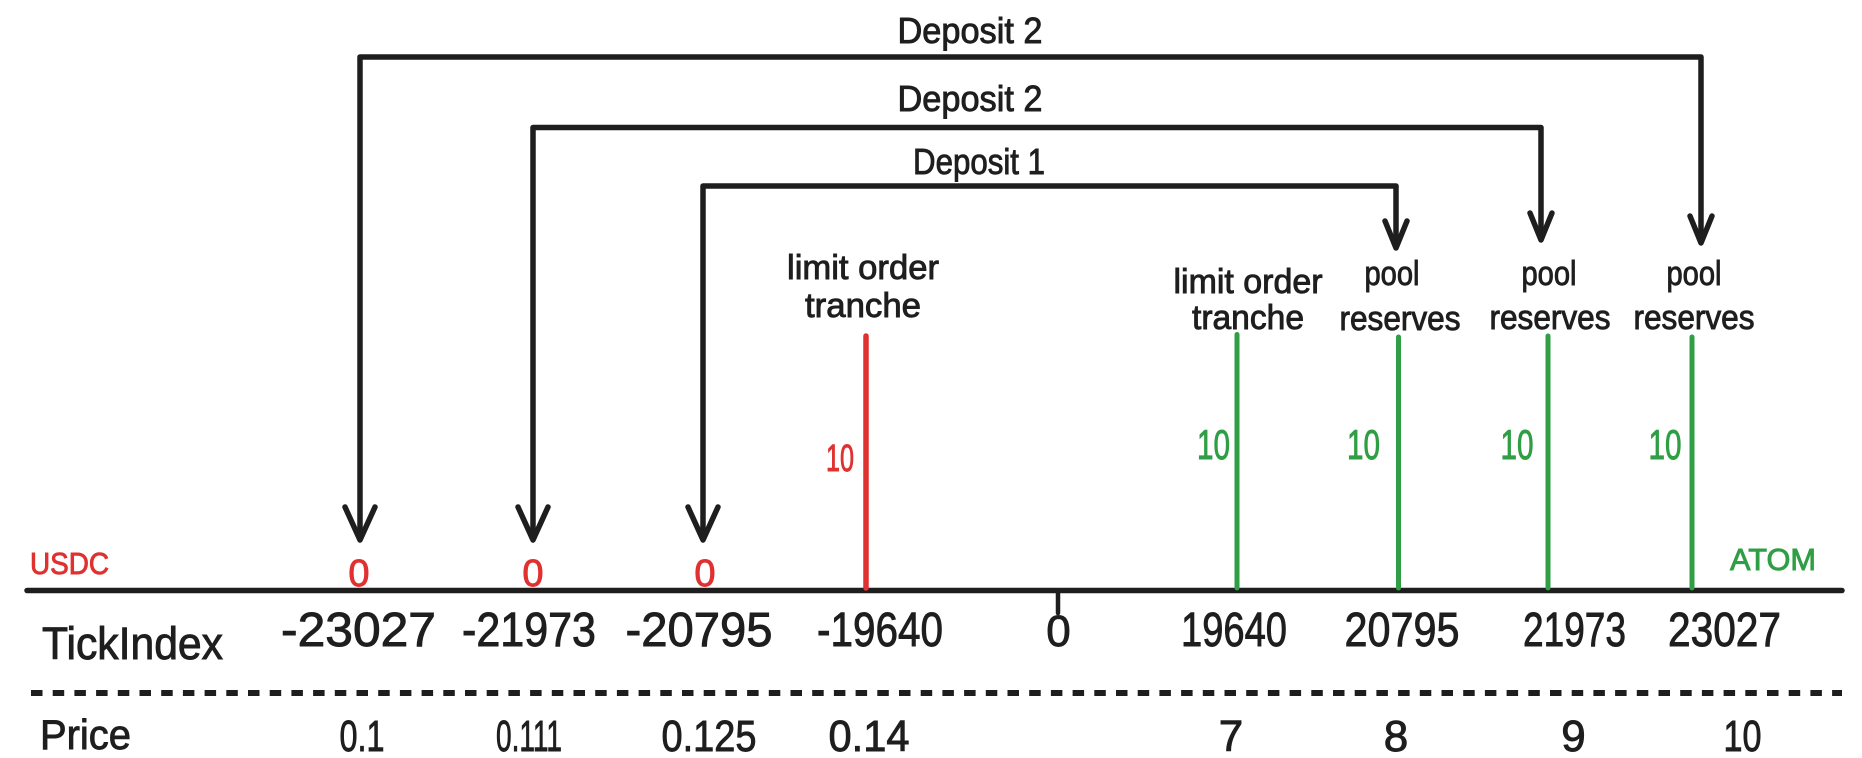 The height and width of the screenshot is (758, 1862). Describe the element at coordinates (699, 630) in the screenshot. I see `svg-text: -20795` at that location.